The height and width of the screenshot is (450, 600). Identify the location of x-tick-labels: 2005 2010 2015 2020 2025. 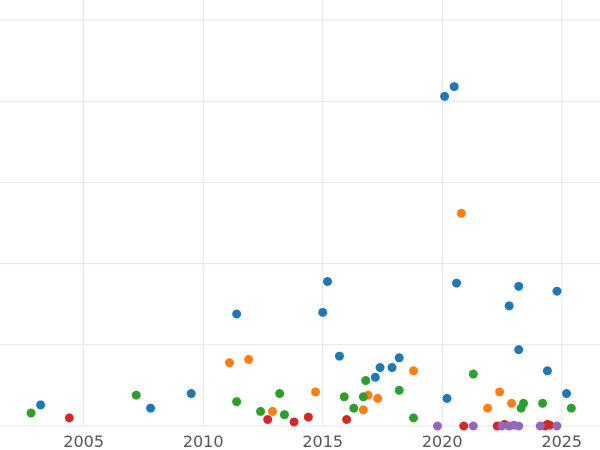
(322, 441).